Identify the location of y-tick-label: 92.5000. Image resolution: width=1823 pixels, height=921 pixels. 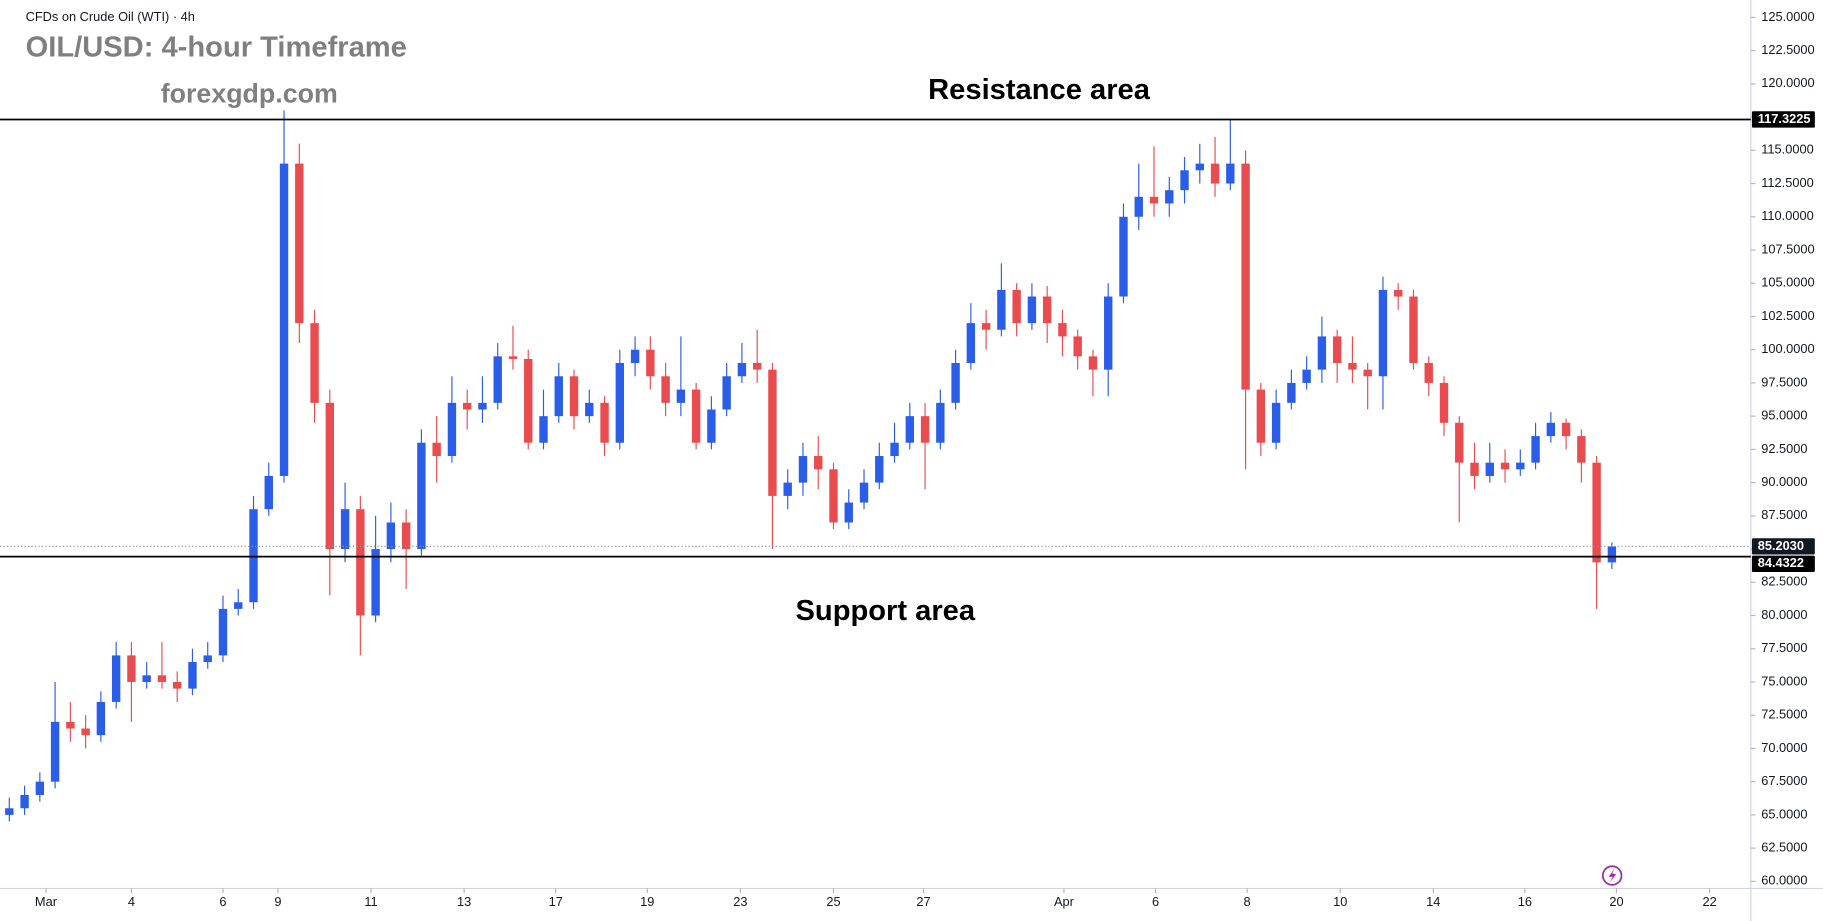
(1784, 448).